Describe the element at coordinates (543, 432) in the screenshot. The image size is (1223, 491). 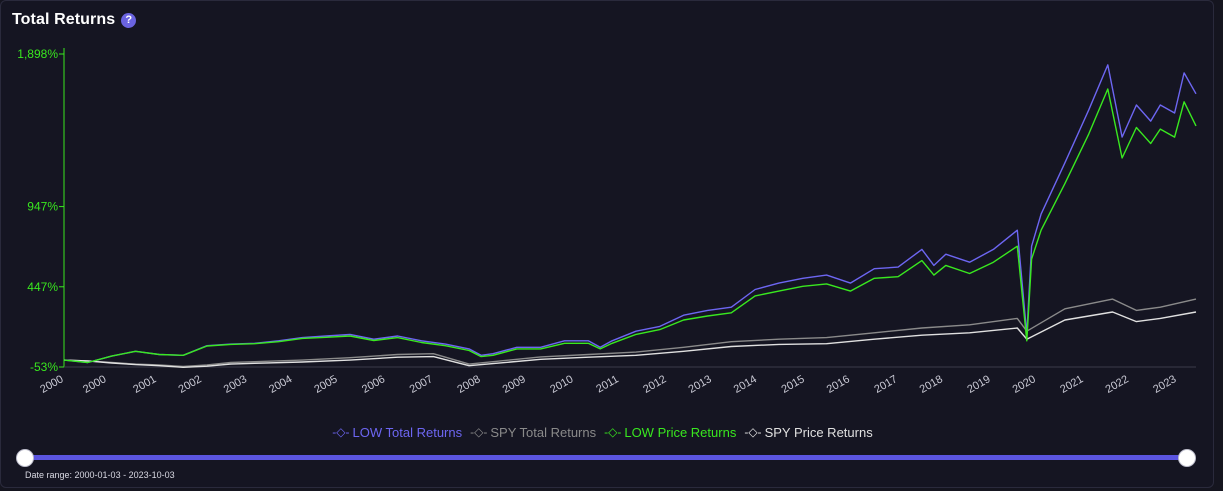
I see `legend-label: SPY Total Returns` at that location.